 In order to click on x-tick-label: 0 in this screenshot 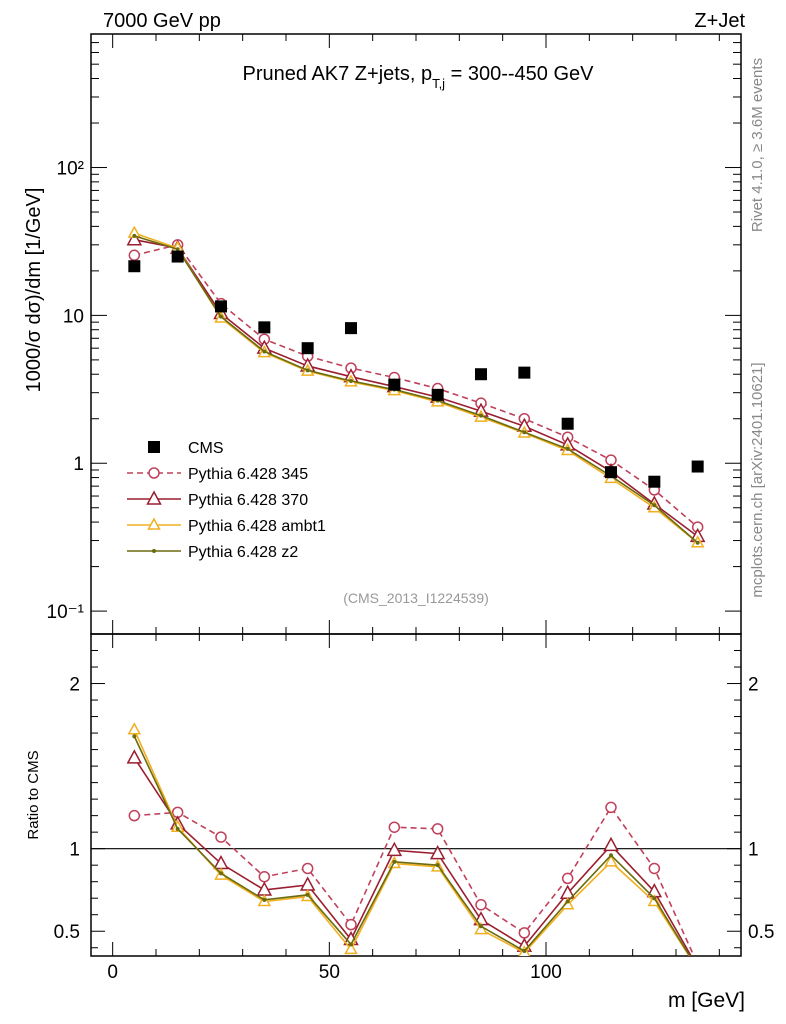, I will do `click(112, 972)`.